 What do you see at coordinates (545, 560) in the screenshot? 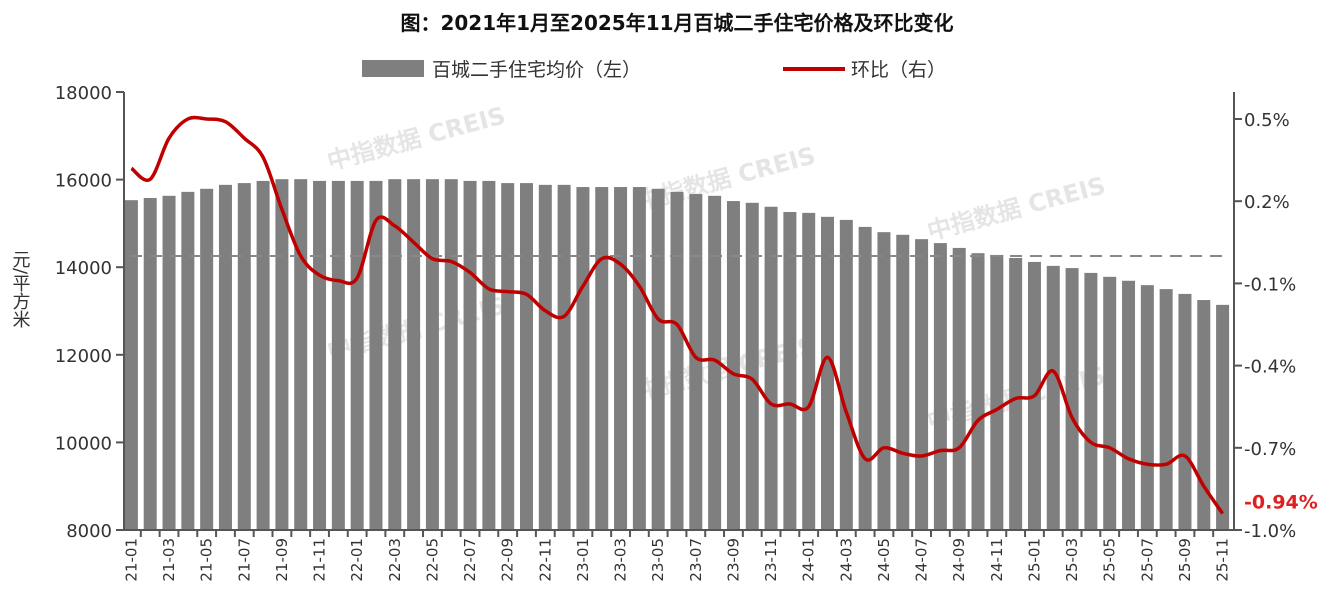
I see `x-tick-label: 22-11` at bounding box center [545, 560].